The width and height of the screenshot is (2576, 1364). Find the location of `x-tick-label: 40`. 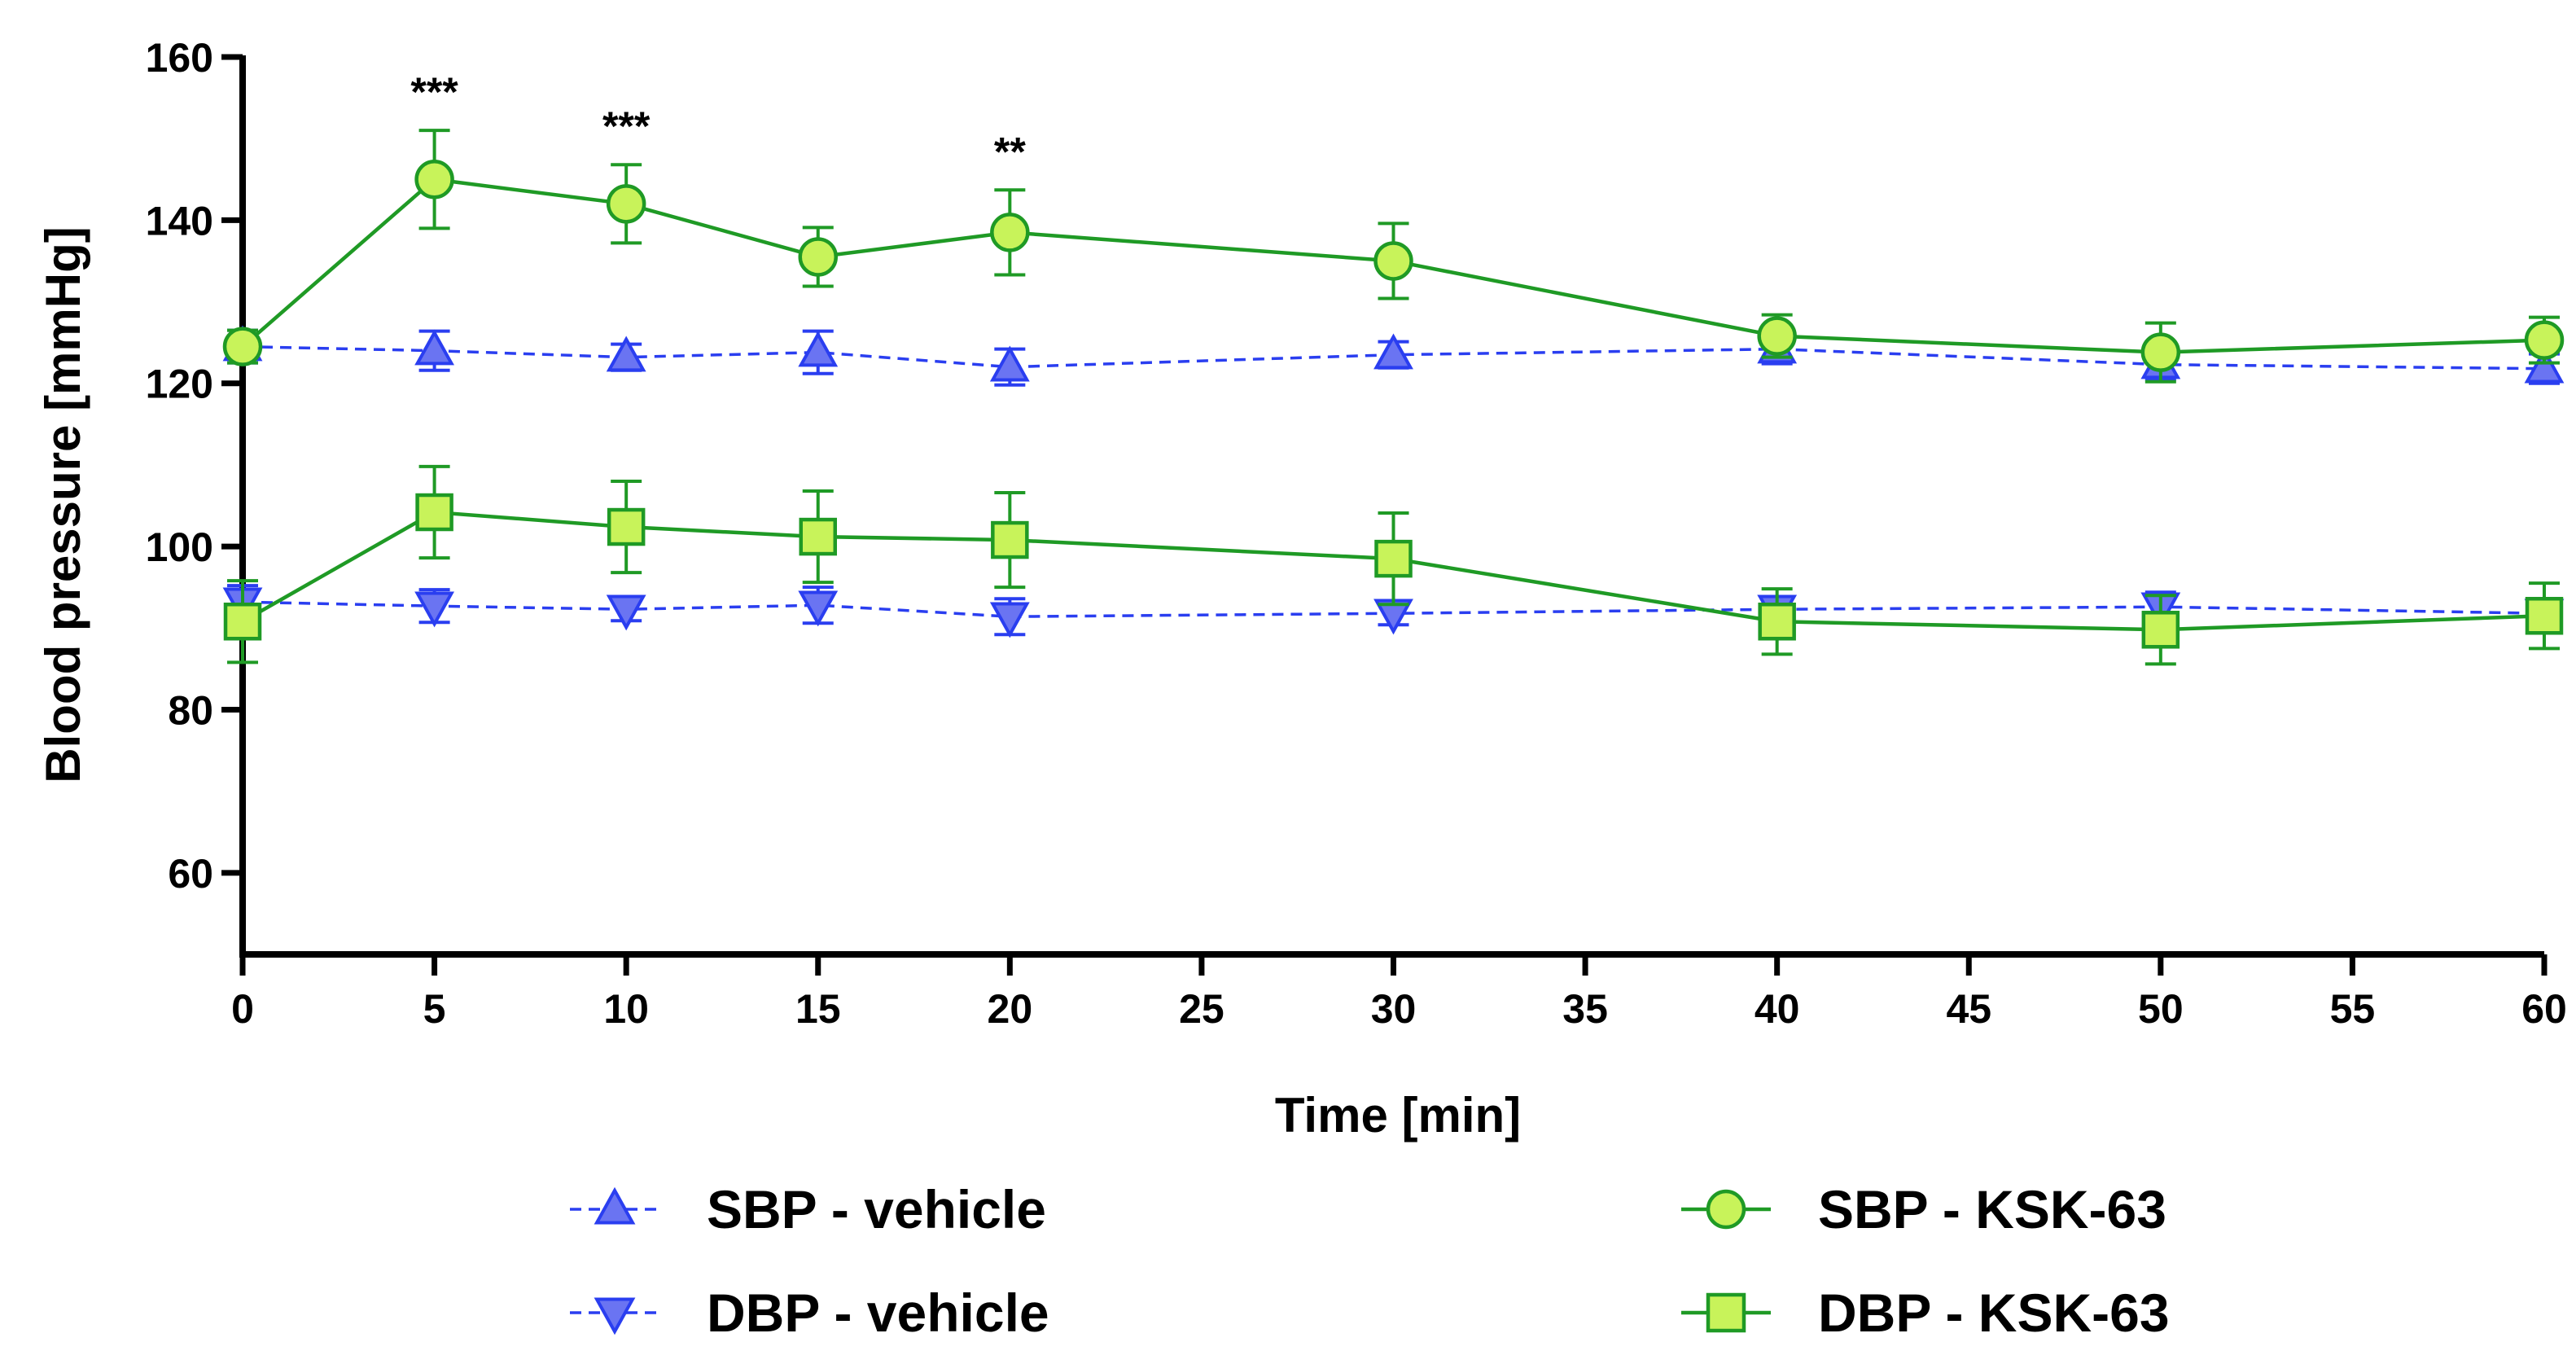

x-tick-label: 40 is located at coordinates (1777, 1009).